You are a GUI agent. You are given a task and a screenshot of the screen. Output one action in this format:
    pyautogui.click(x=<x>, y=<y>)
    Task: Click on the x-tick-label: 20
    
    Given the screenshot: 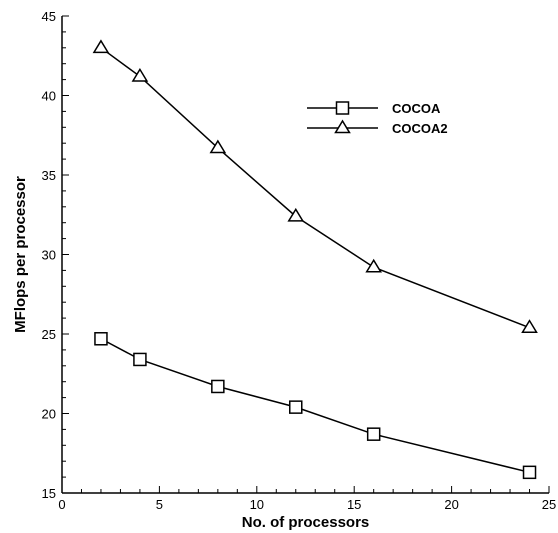 What is the action you would take?
    pyautogui.click(x=451, y=504)
    